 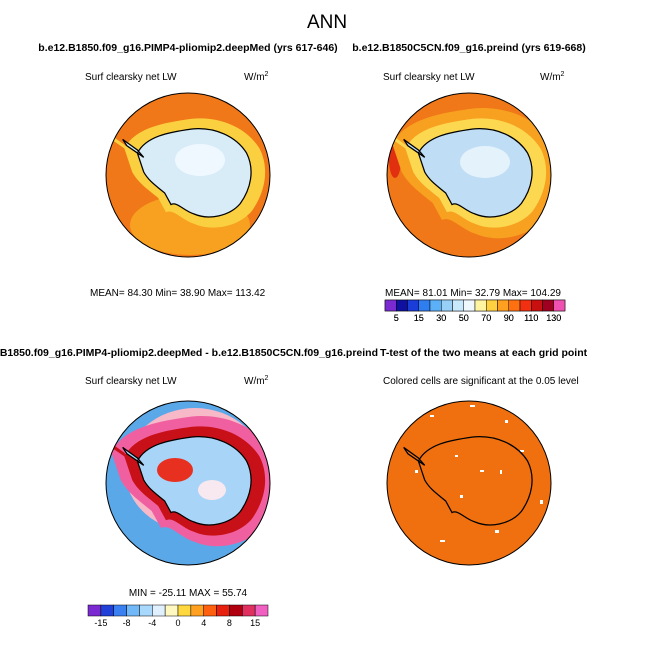 What do you see at coordinates (396, 318) in the screenshot?
I see `colorbar-label: 5` at bounding box center [396, 318].